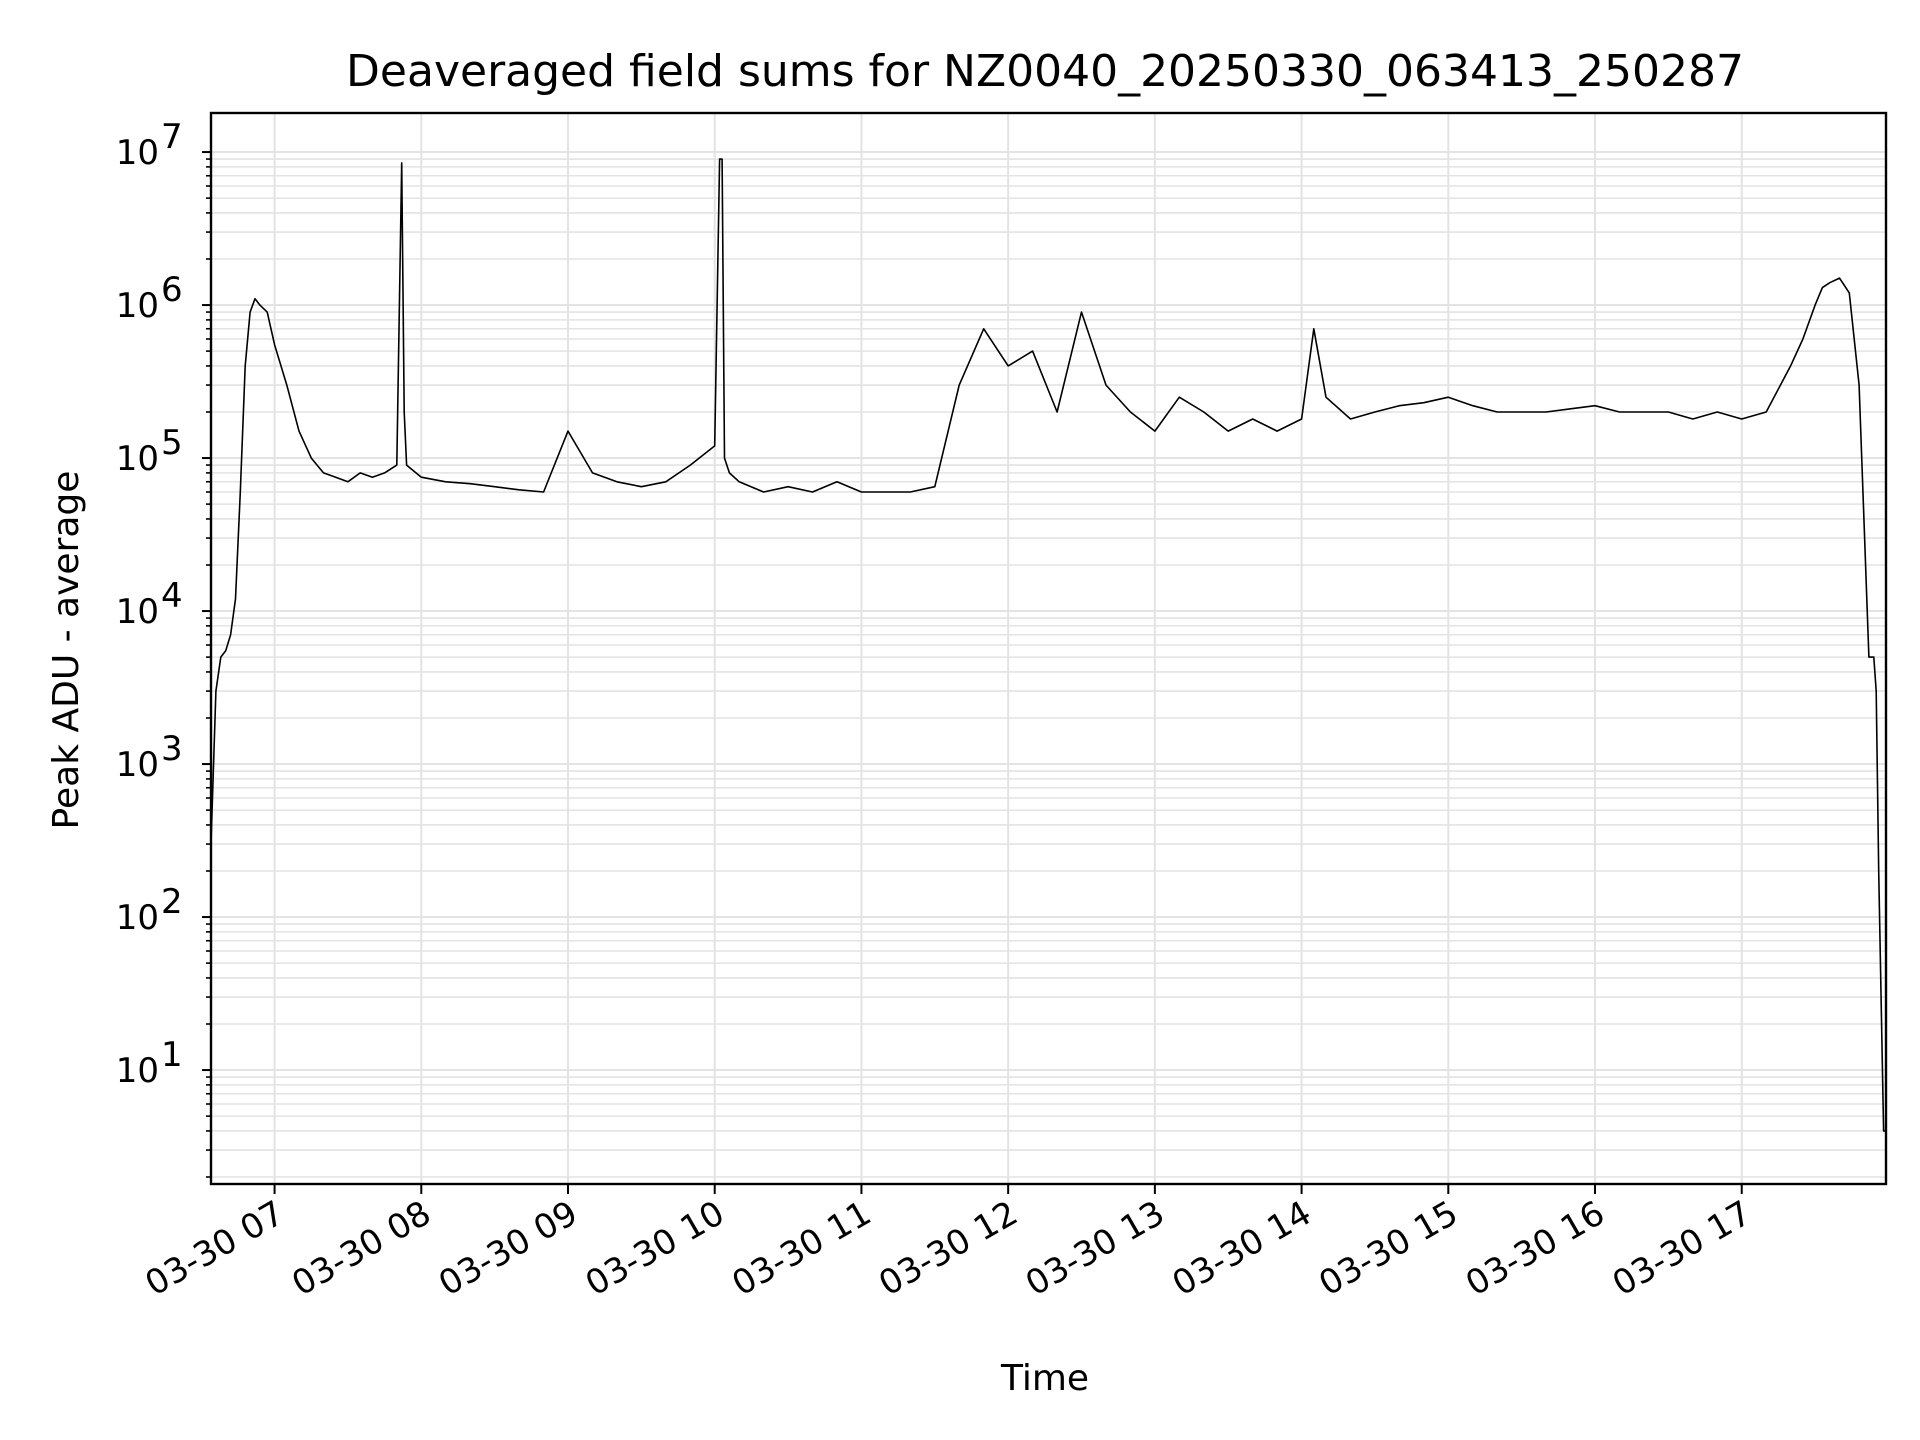 The width and height of the screenshot is (1920, 1440). I want to click on y-tick-exponent: 7, so click(172, 137).